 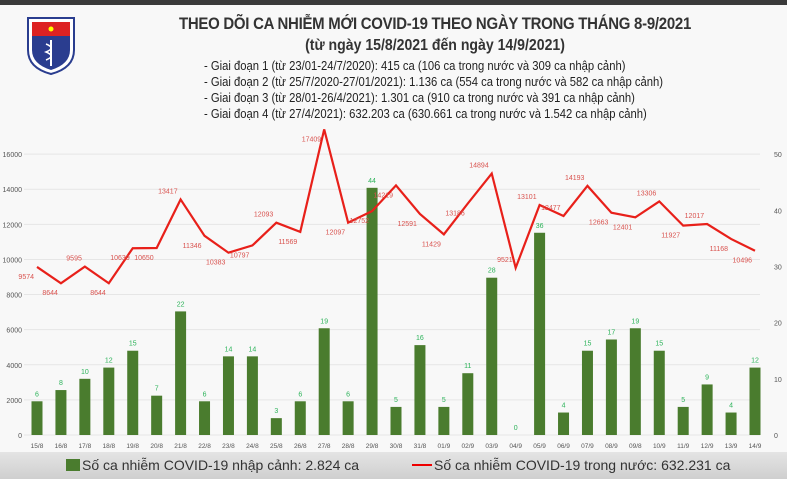 I want to click on line-label: 10797, so click(x=240, y=255).